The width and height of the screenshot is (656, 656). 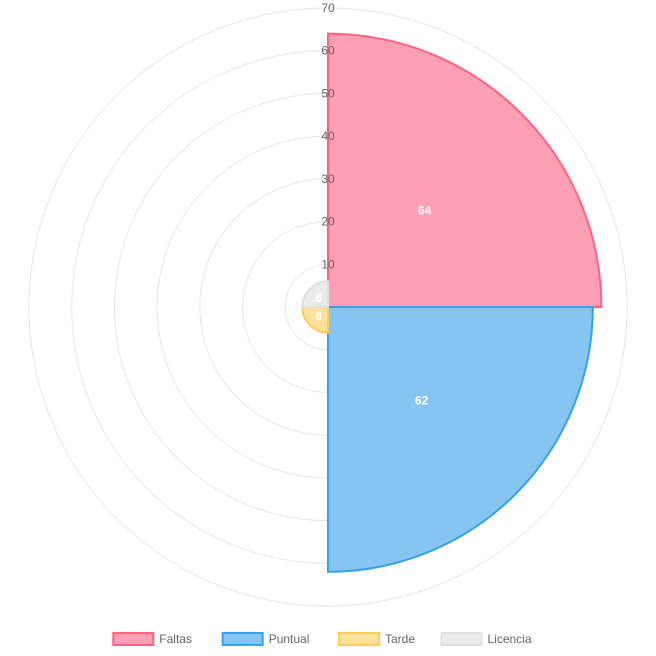 What do you see at coordinates (510, 639) in the screenshot?
I see `legend-label-licencia: Licencia` at bounding box center [510, 639].